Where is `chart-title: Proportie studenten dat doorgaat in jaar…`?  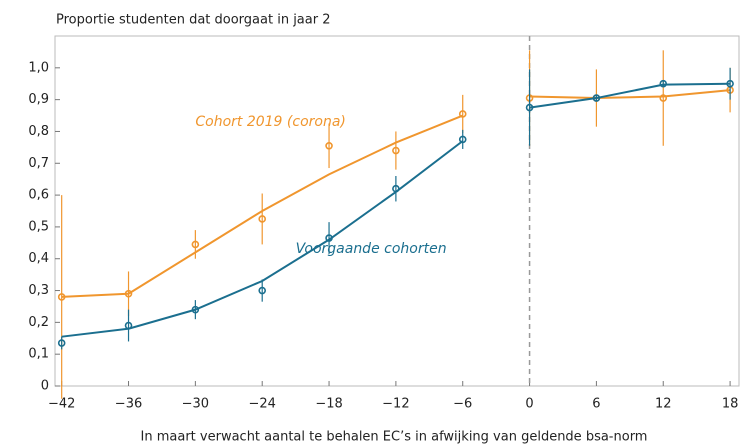 chart-title: Proportie studenten dat doorgaat in jaar… is located at coordinates (193, 20).